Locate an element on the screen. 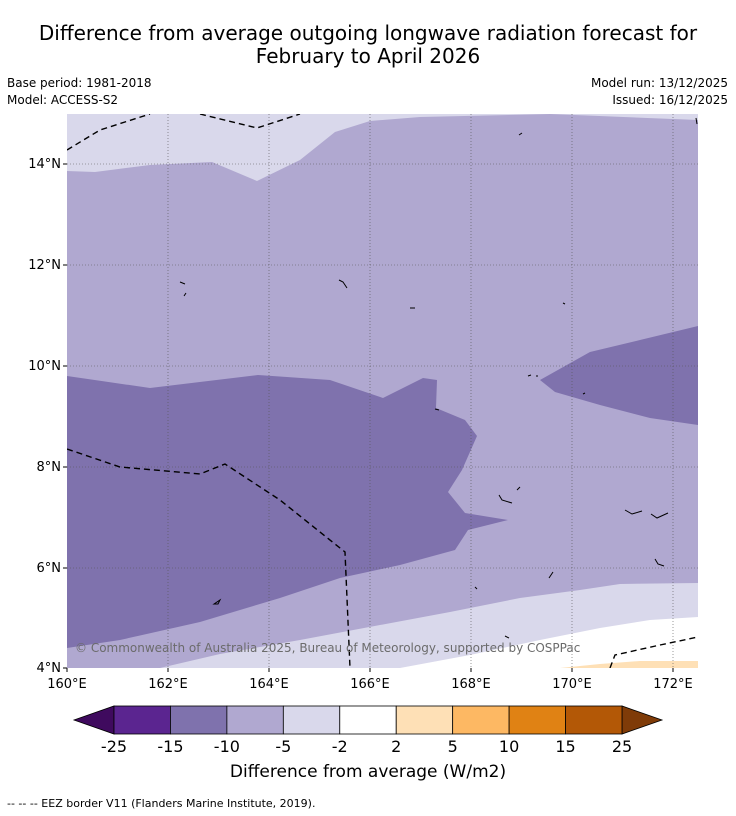  lon-label: 168°E is located at coordinates (471, 684).